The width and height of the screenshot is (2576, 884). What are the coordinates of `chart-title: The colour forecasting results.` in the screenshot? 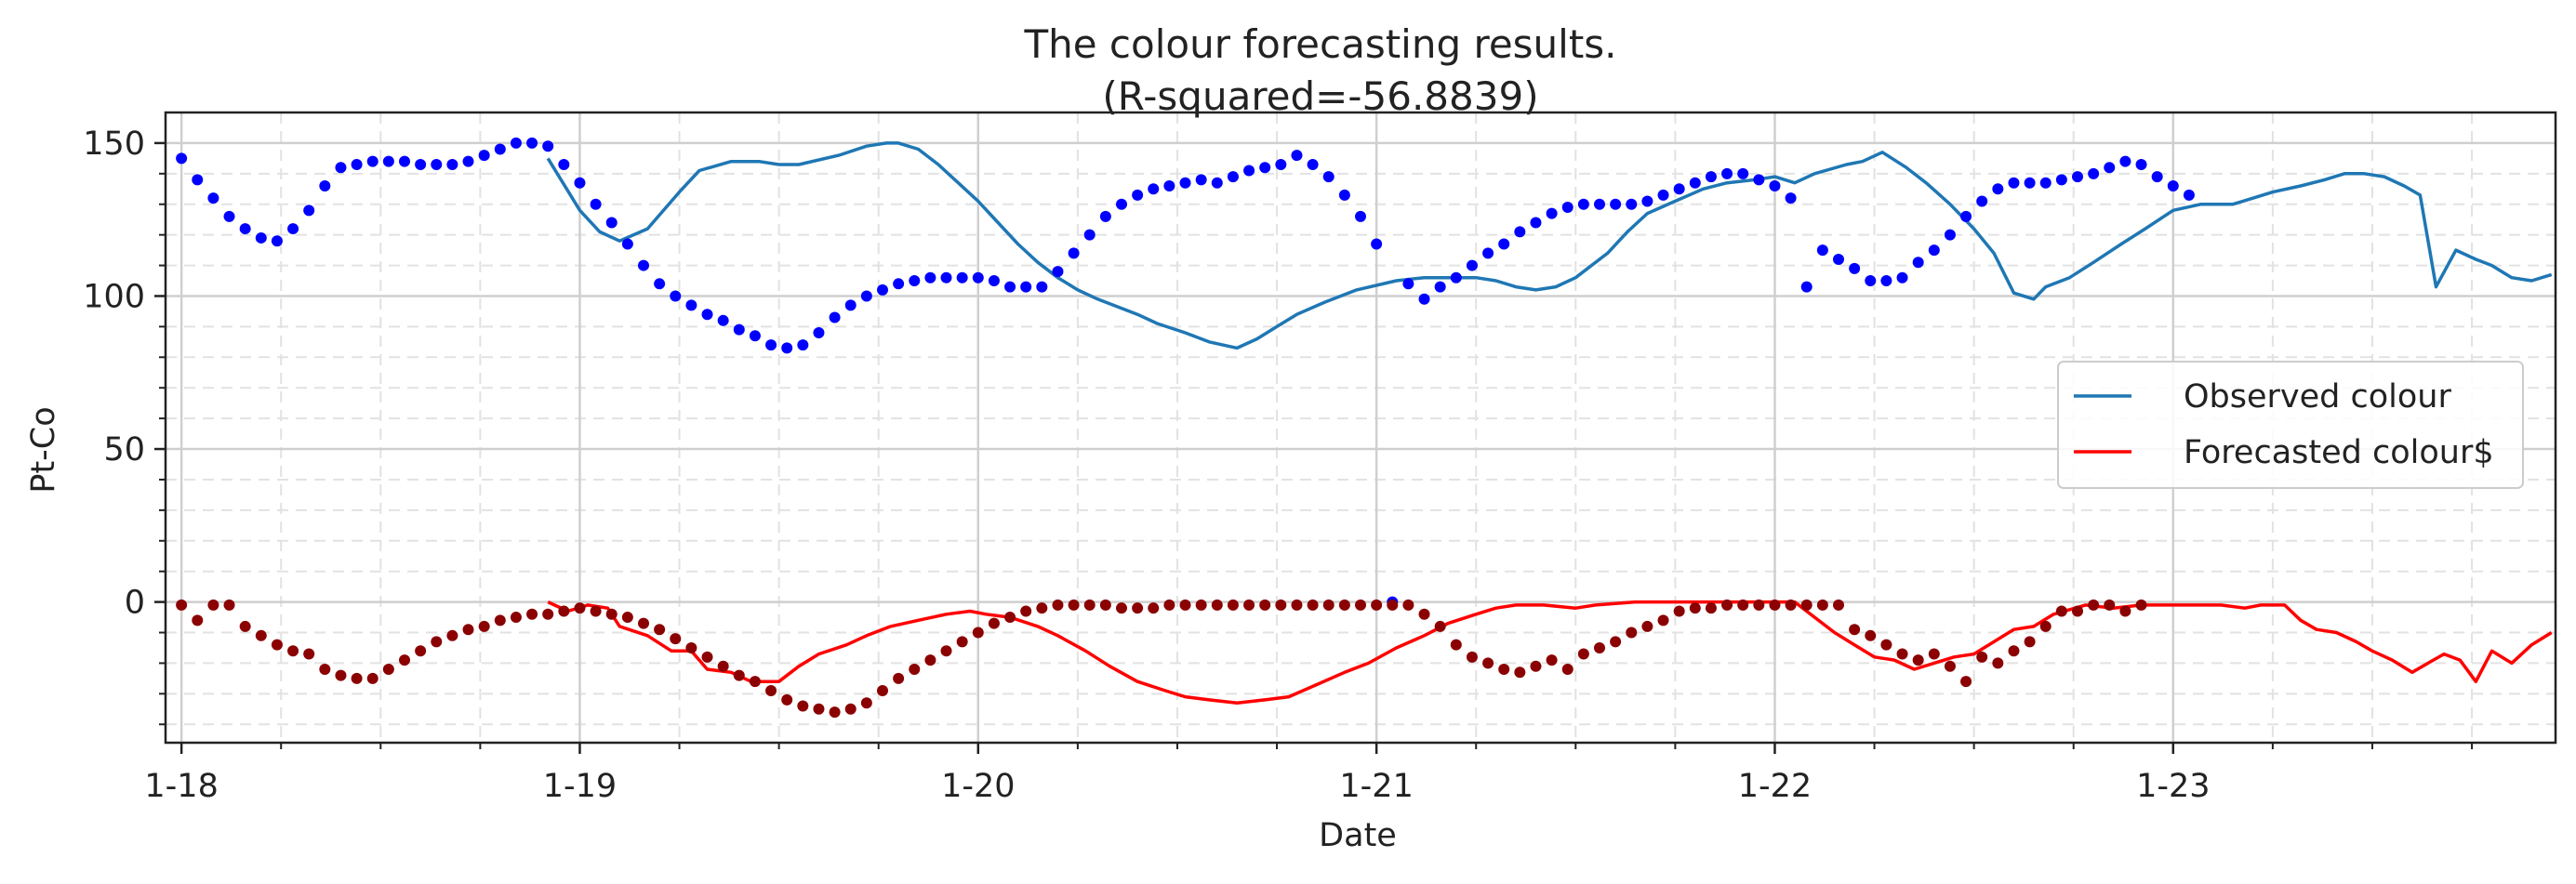 It's located at (1319, 44).